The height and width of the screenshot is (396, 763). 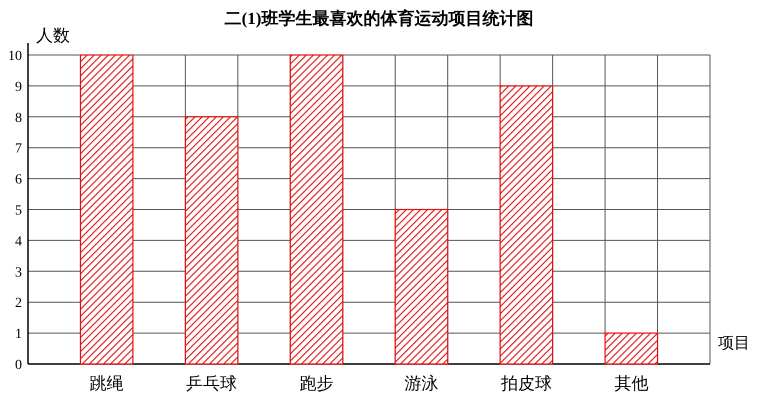 What do you see at coordinates (18, 149) in the screenshot?
I see `y-tick-label: 7` at bounding box center [18, 149].